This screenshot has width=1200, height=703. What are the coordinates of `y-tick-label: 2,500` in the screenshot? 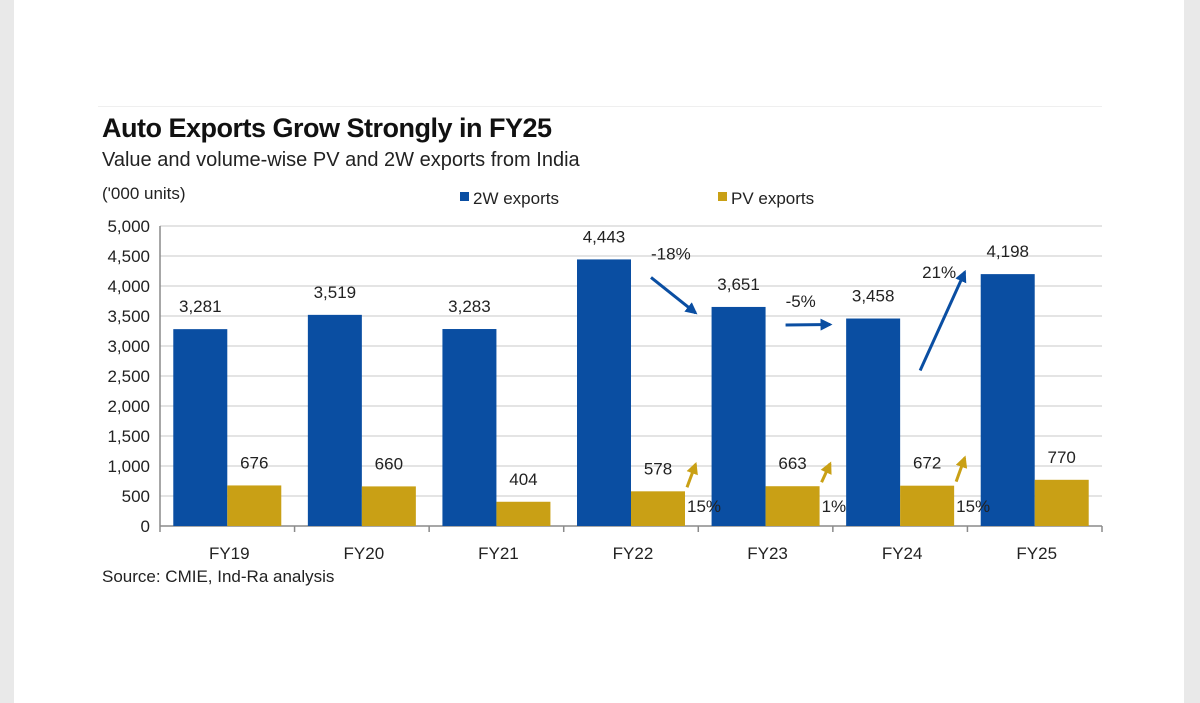 It's located at (128, 376).